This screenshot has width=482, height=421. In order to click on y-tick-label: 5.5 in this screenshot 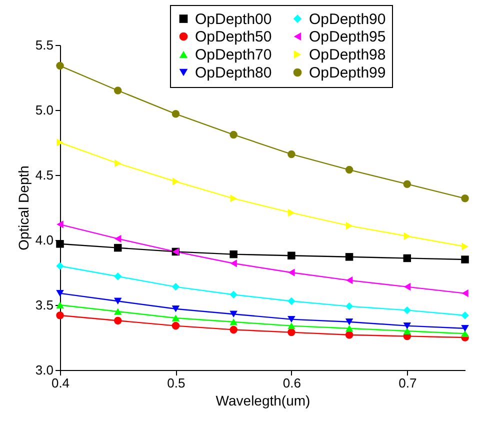, I will do `click(44, 45)`.